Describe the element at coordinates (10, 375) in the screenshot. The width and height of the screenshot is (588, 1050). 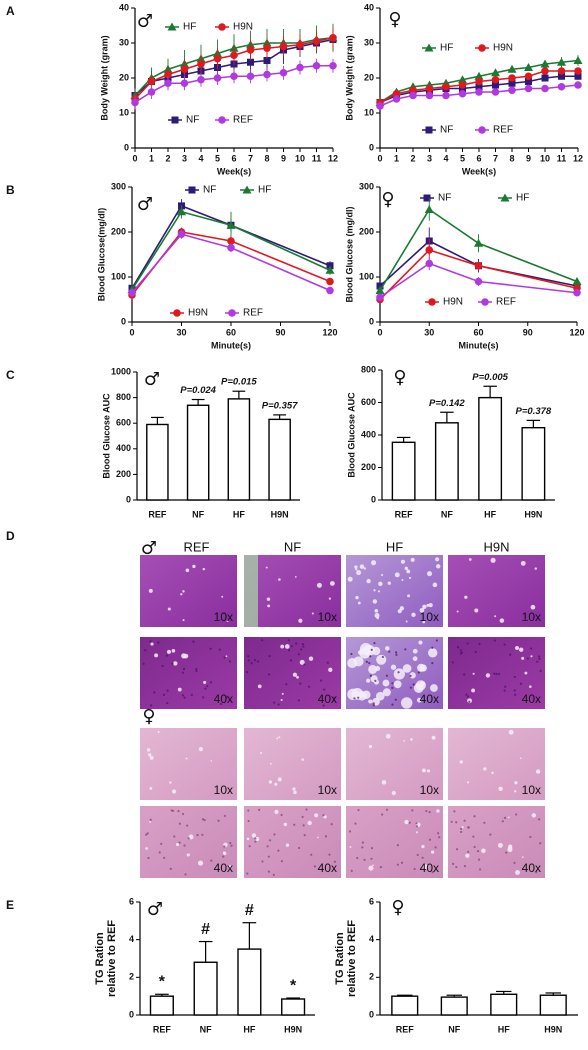
I see `panel-label: C` at that location.